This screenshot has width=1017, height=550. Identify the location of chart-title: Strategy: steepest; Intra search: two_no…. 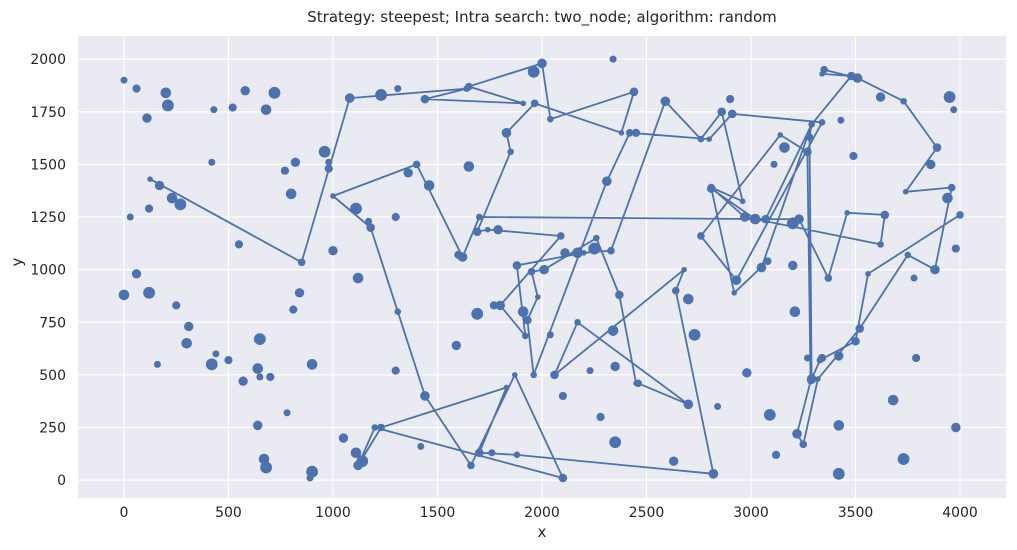
(541, 17).